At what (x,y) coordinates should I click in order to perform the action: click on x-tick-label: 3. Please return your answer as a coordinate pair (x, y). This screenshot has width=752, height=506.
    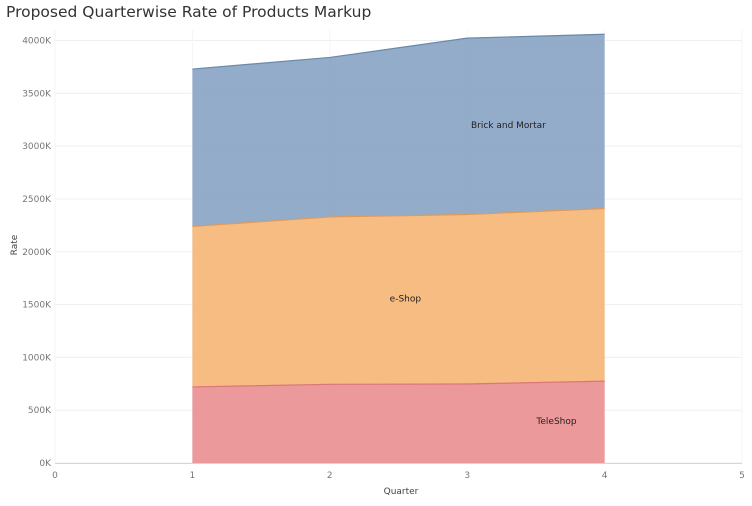
    Looking at the image, I should click on (467, 476).